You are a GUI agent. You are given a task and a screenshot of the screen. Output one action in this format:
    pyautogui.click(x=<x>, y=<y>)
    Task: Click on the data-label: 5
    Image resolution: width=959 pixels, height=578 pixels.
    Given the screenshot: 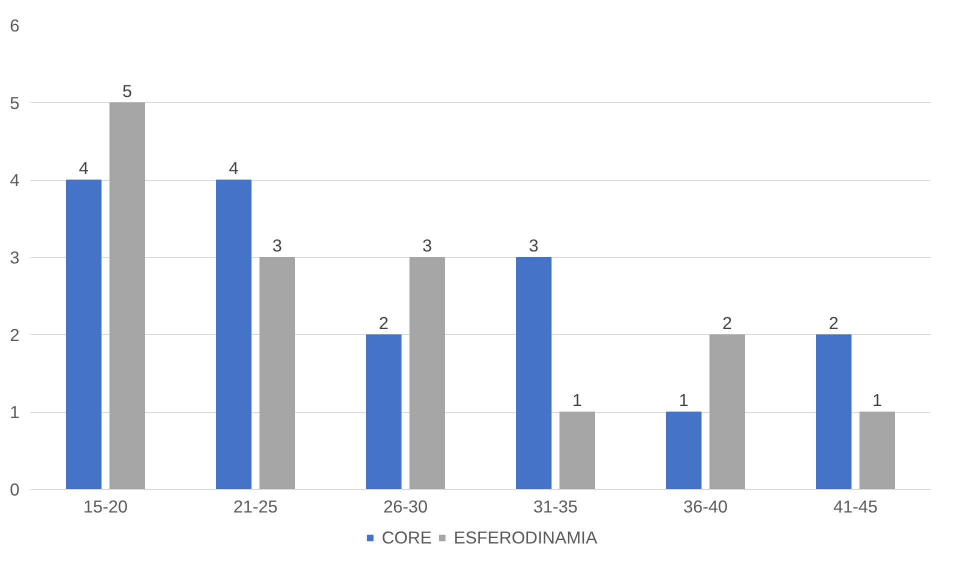 What is the action you would take?
    pyautogui.click(x=127, y=90)
    